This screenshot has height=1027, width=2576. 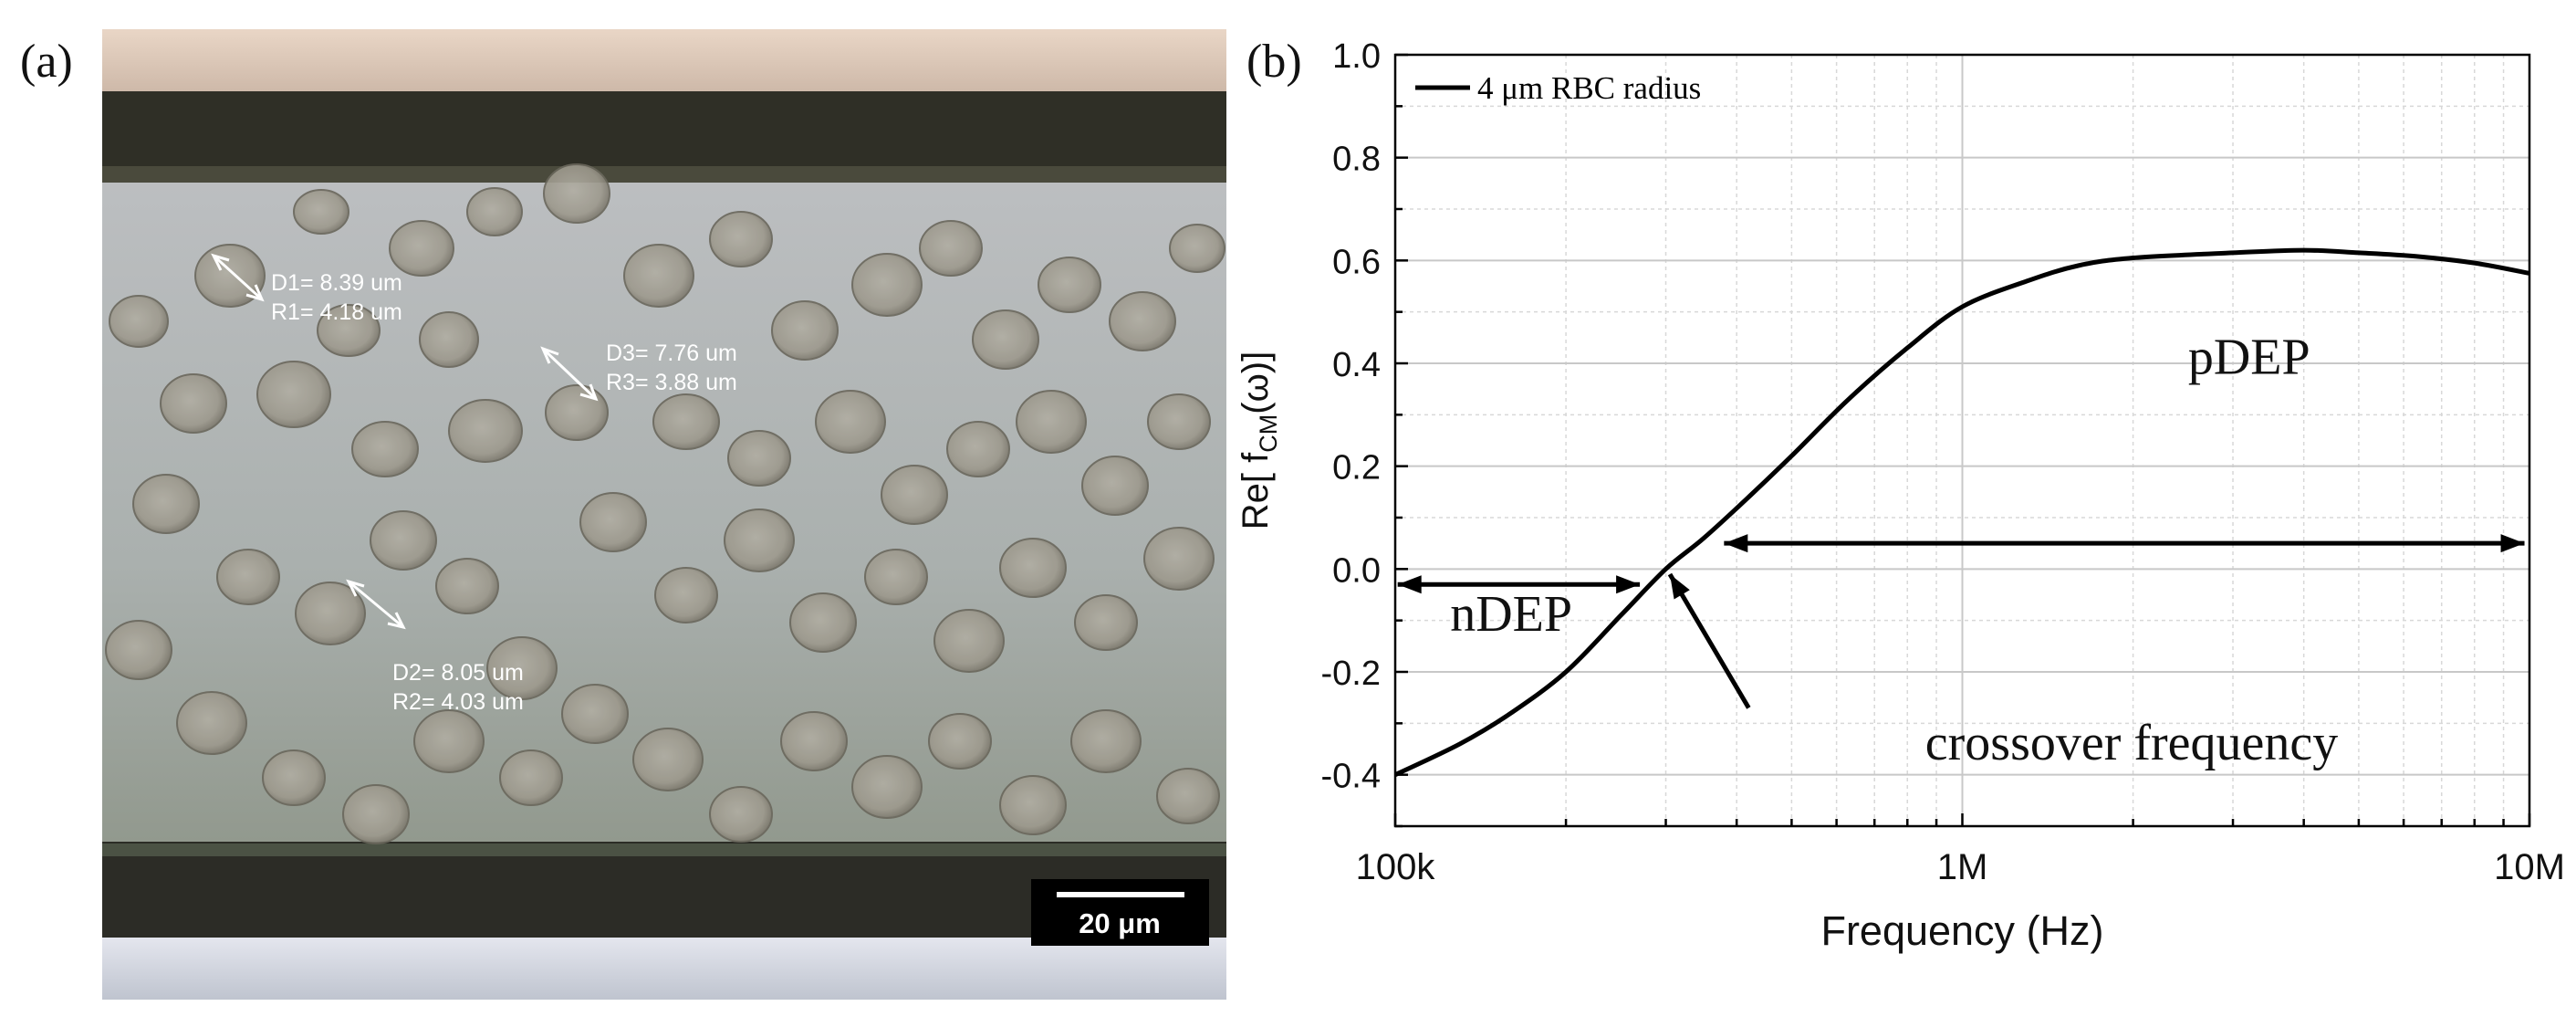 What do you see at coordinates (1356, 262) in the screenshot?
I see `y-tick-label: 0.6` at bounding box center [1356, 262].